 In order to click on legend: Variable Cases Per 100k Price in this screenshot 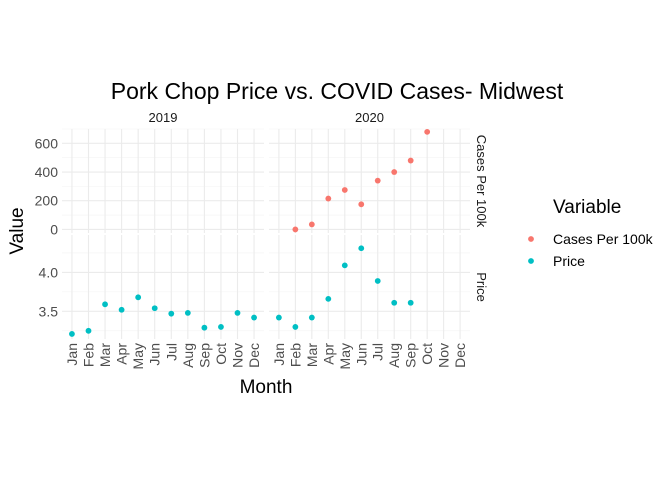, I will do `click(591, 233)`.